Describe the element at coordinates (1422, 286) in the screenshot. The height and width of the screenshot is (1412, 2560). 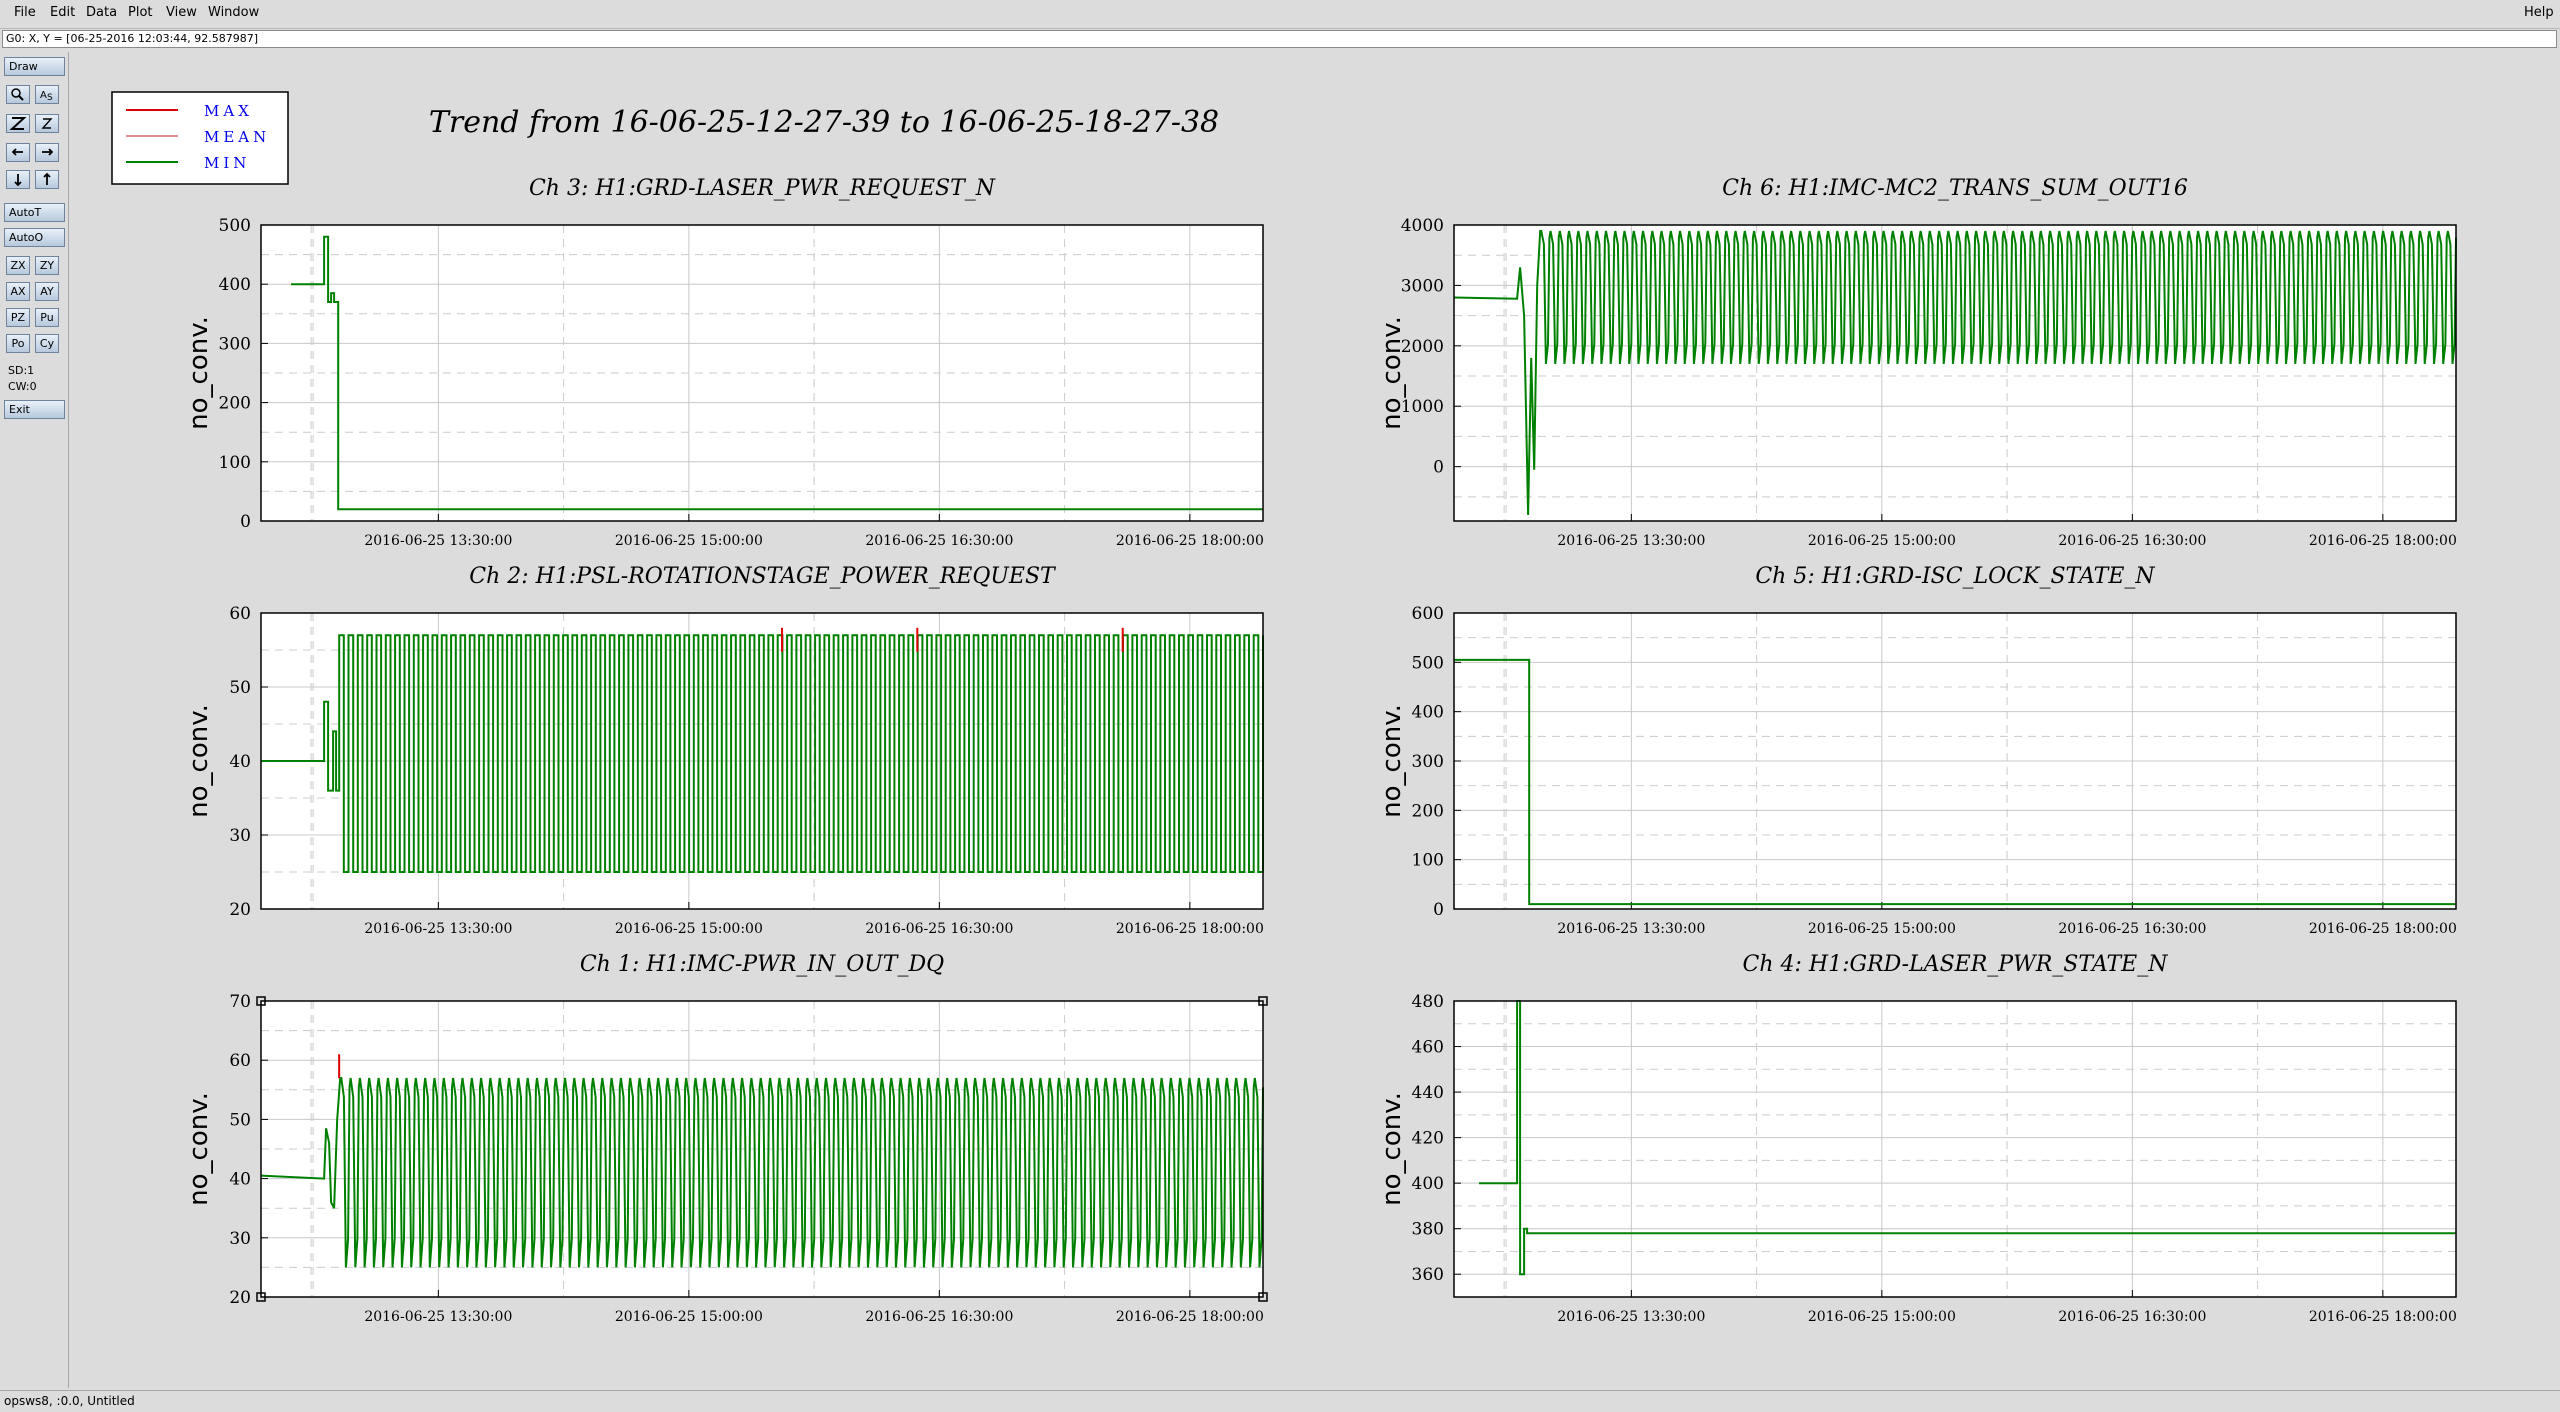
I see `y-tick-label: 3000` at that location.